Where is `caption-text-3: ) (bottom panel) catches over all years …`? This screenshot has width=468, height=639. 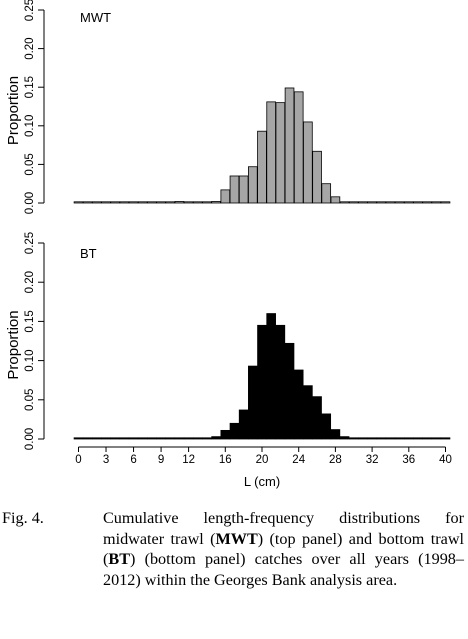
caption-text-3: ) (bottom panel) catches over all years … is located at coordinates (283, 569).